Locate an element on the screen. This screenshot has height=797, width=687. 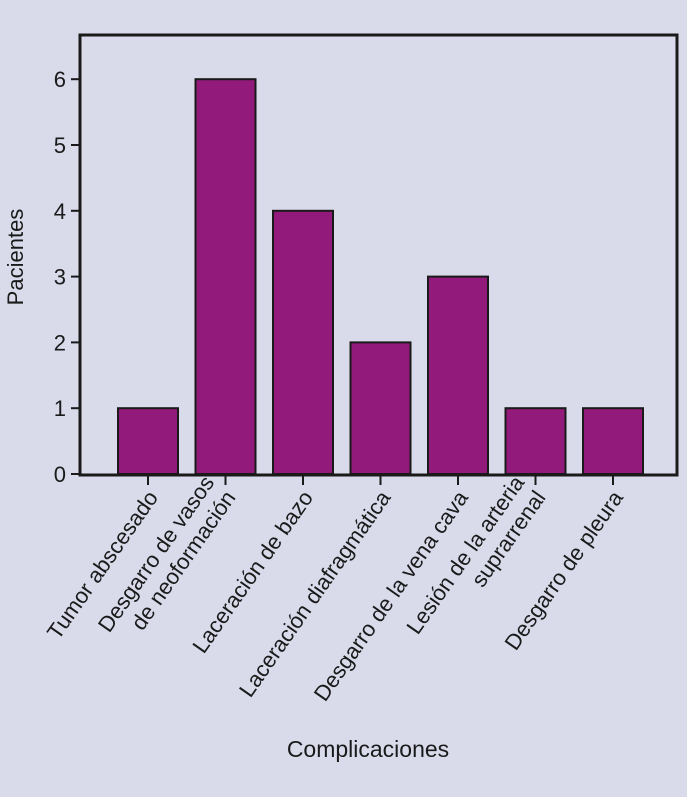
x-axis-label: Complicaciones is located at coordinates (368, 749).